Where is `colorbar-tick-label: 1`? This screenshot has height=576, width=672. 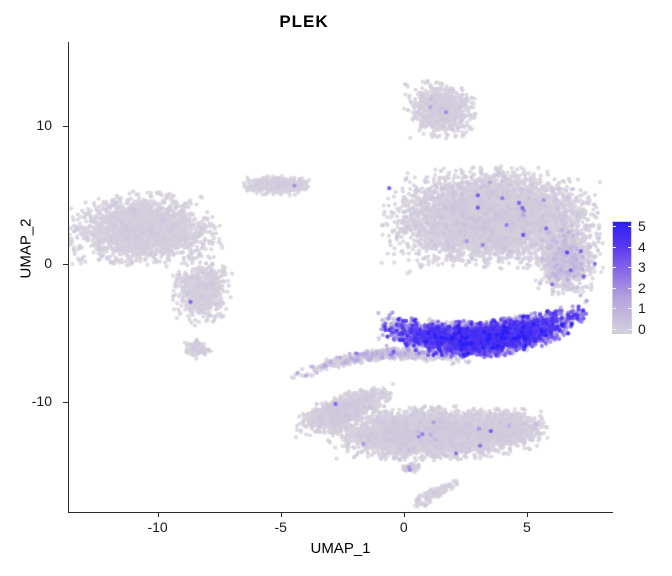 colorbar-tick-label: 1 is located at coordinates (642, 308).